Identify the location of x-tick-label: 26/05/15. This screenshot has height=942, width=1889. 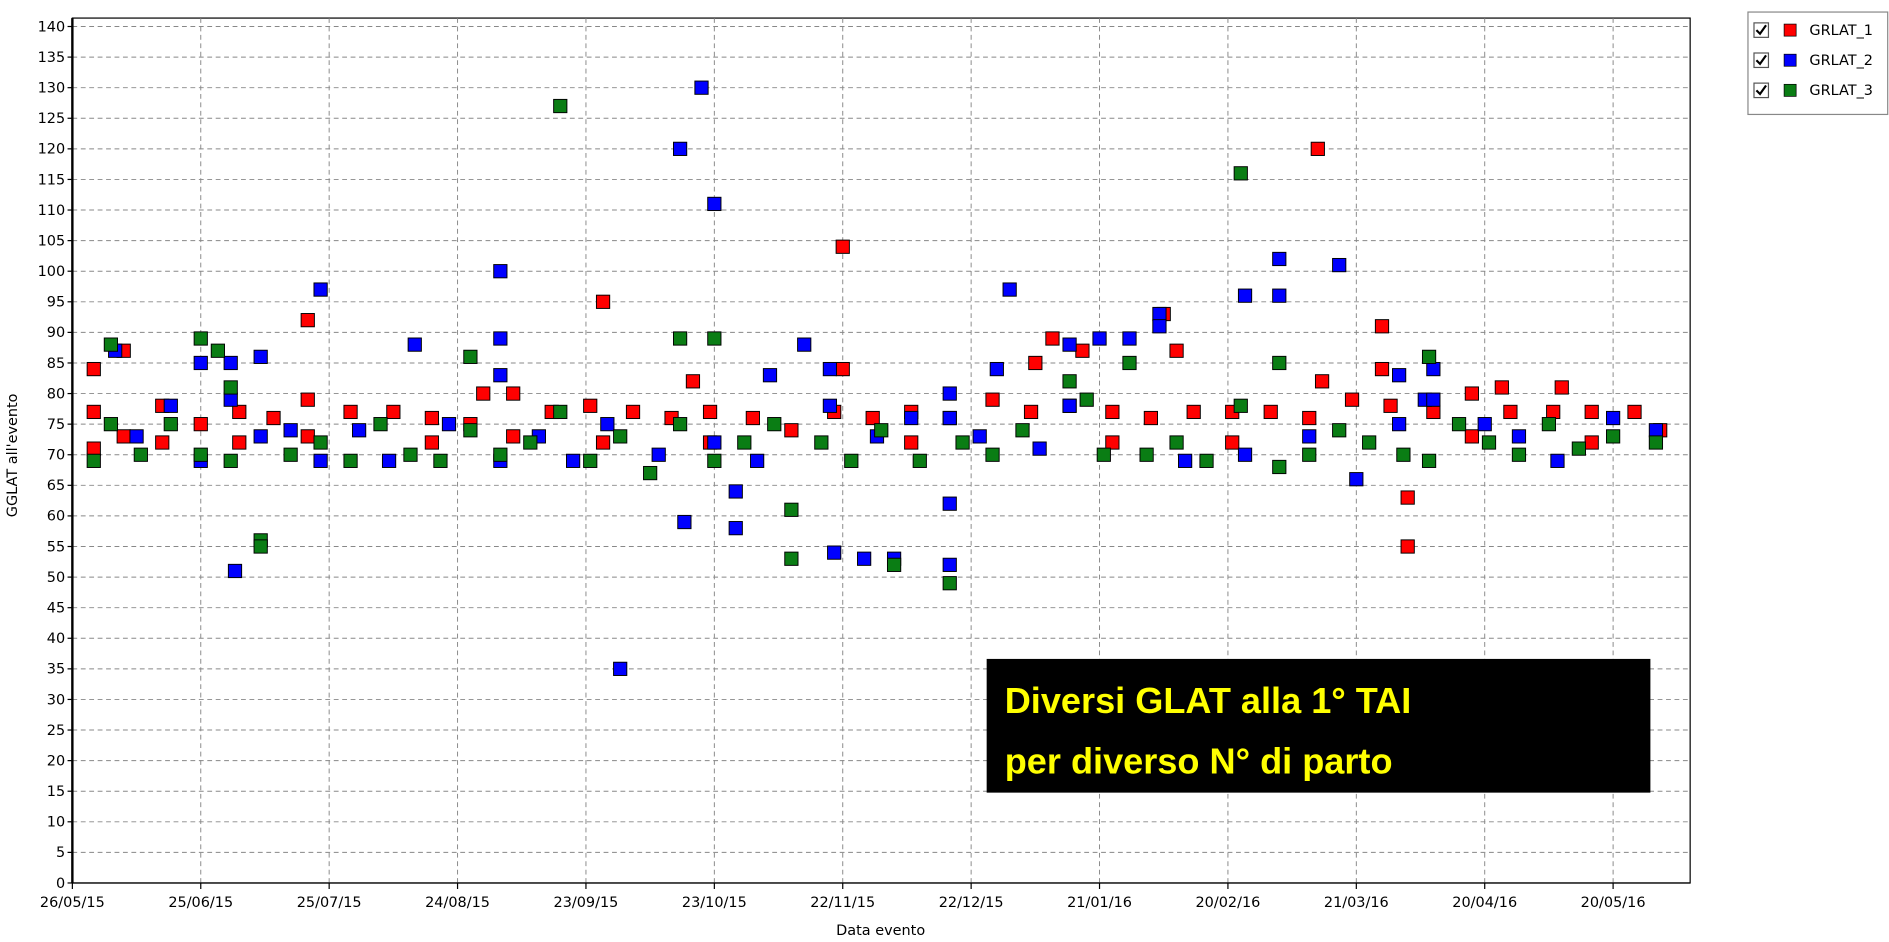
(72, 903).